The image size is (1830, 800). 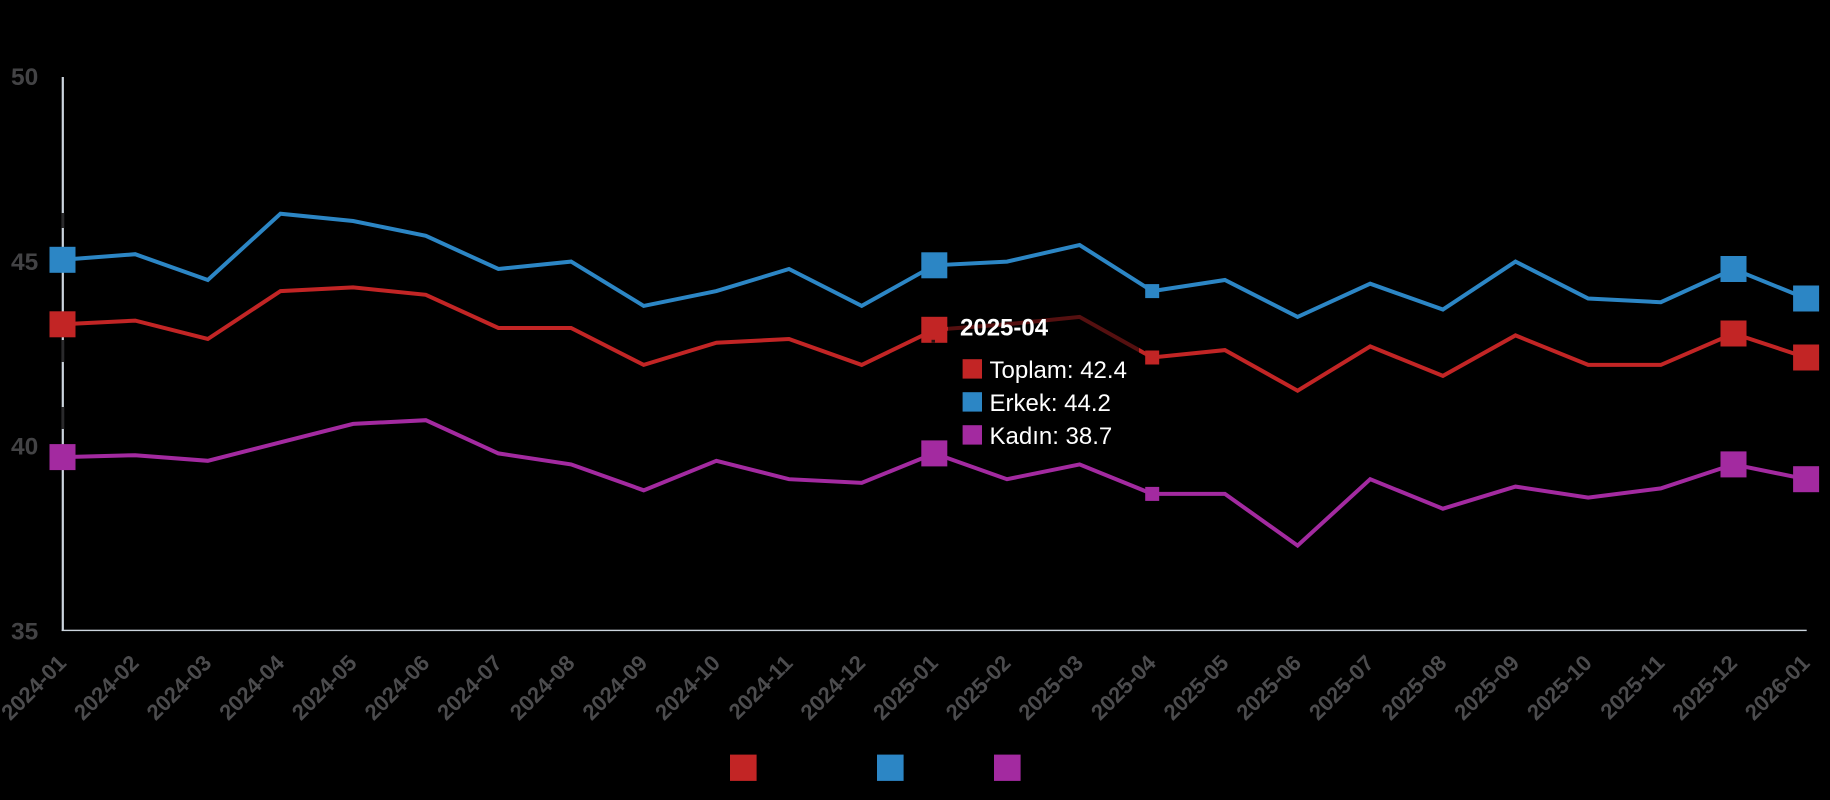 What do you see at coordinates (1051, 436) in the screenshot?
I see `svg-text: Kadın: 38.7` at bounding box center [1051, 436].